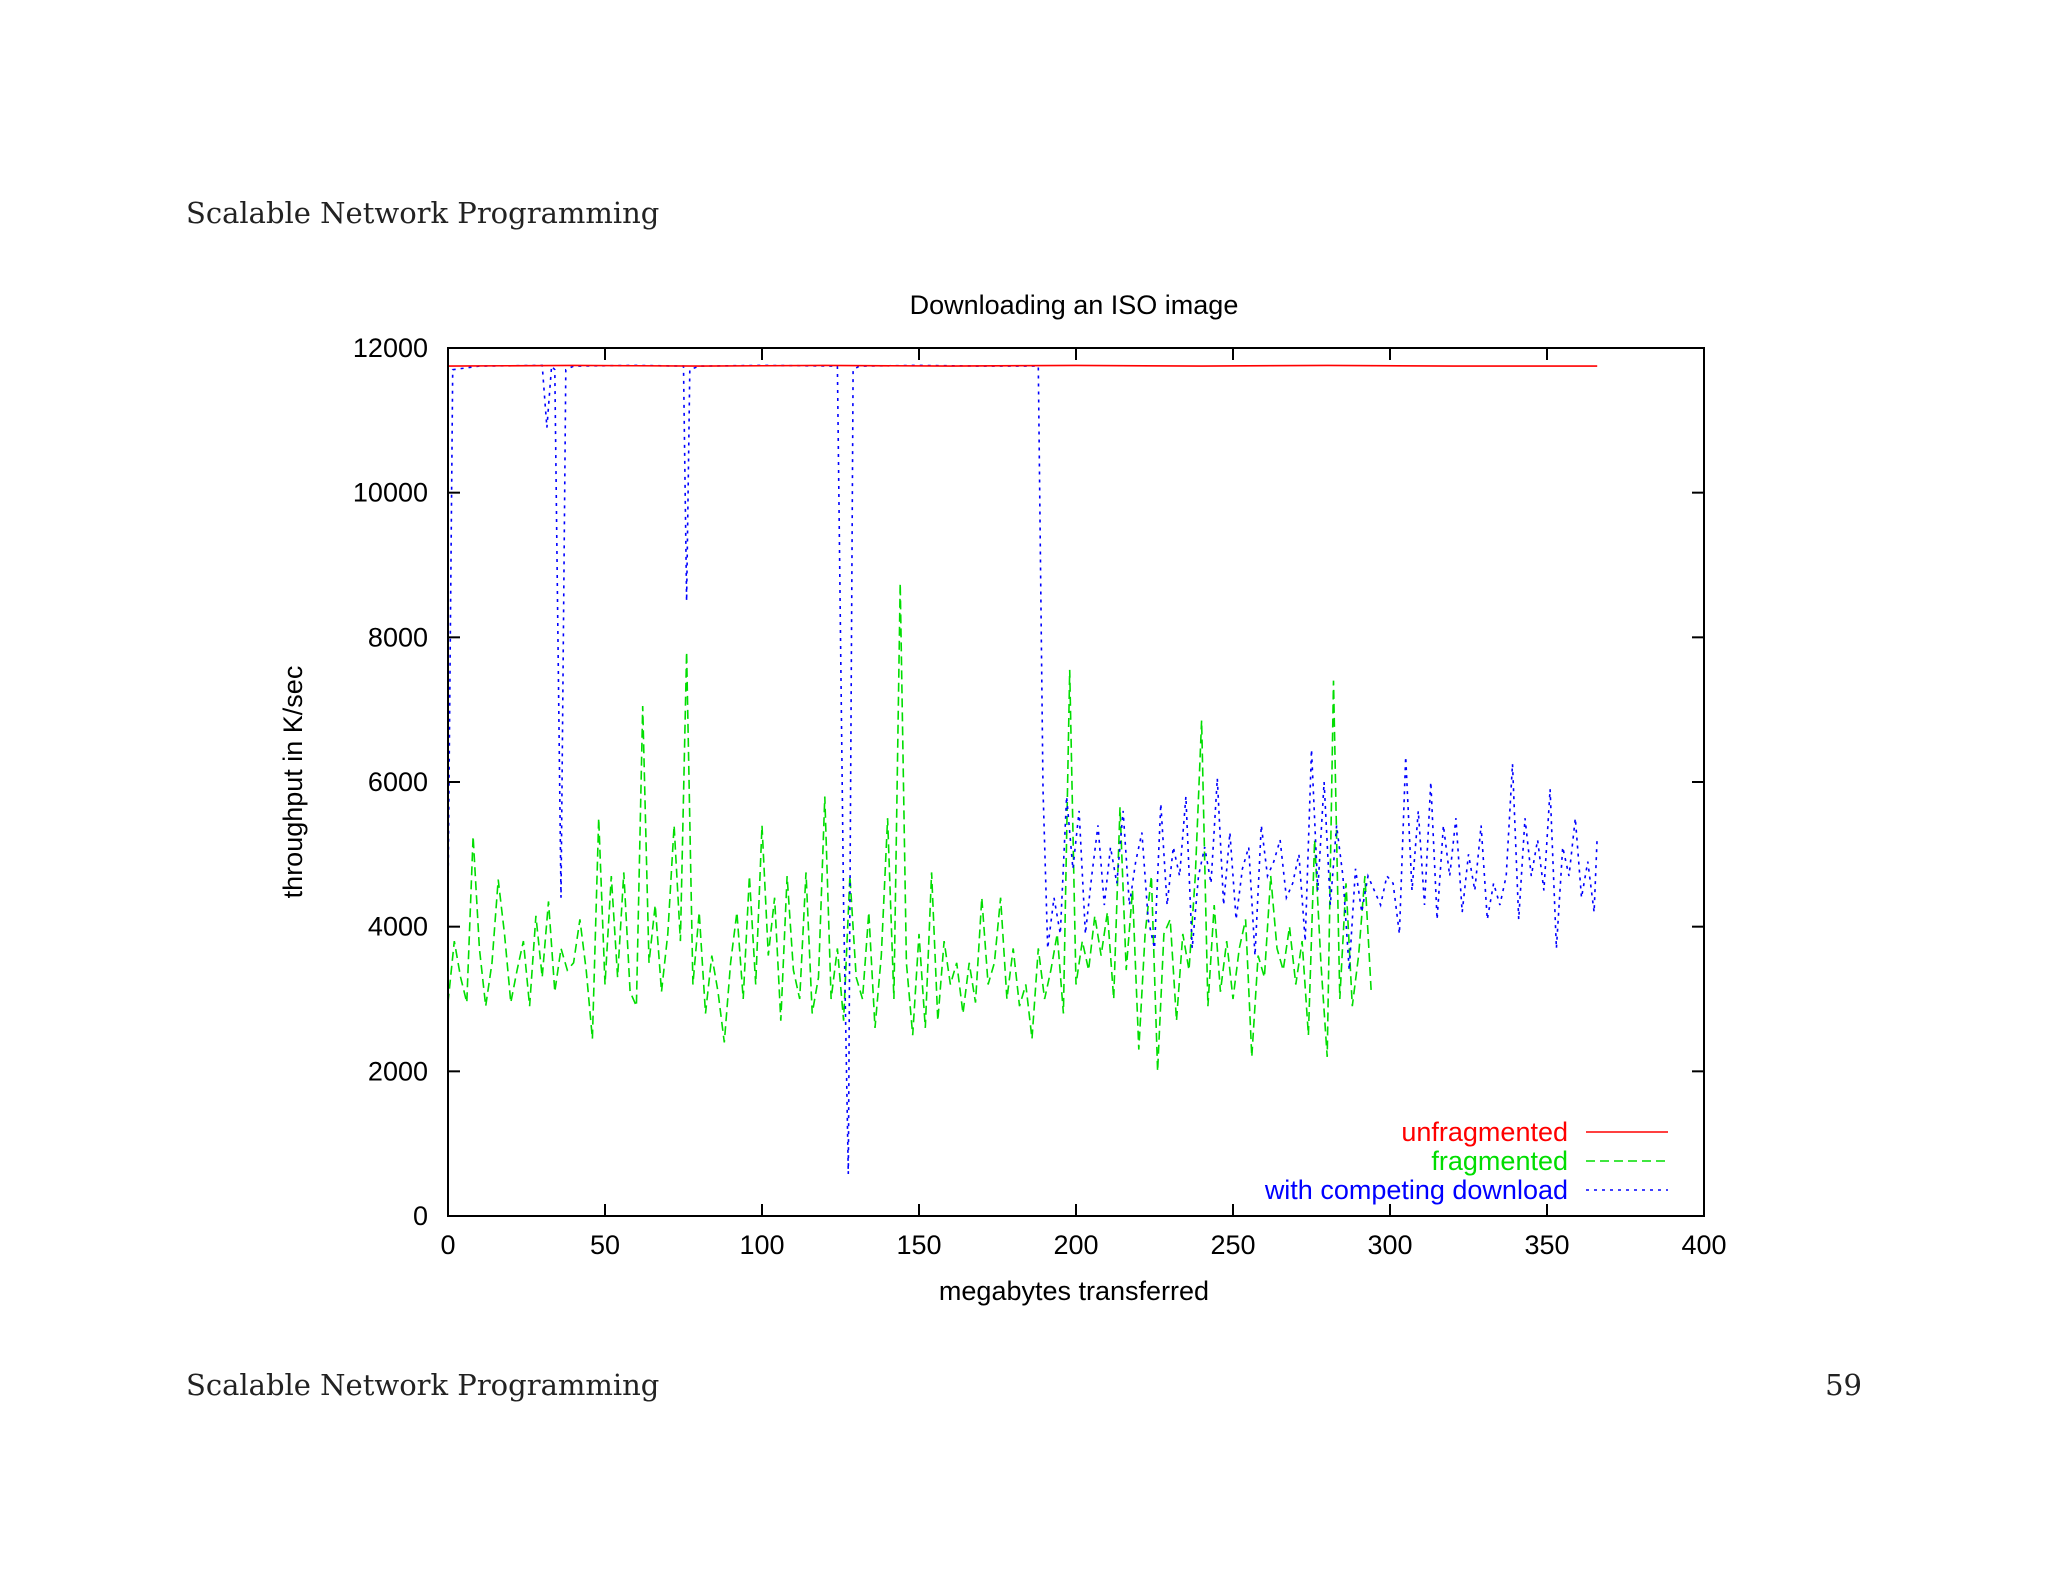  Describe the element at coordinates (390, 493) in the screenshot. I see `y-tick-label: 10000` at that location.